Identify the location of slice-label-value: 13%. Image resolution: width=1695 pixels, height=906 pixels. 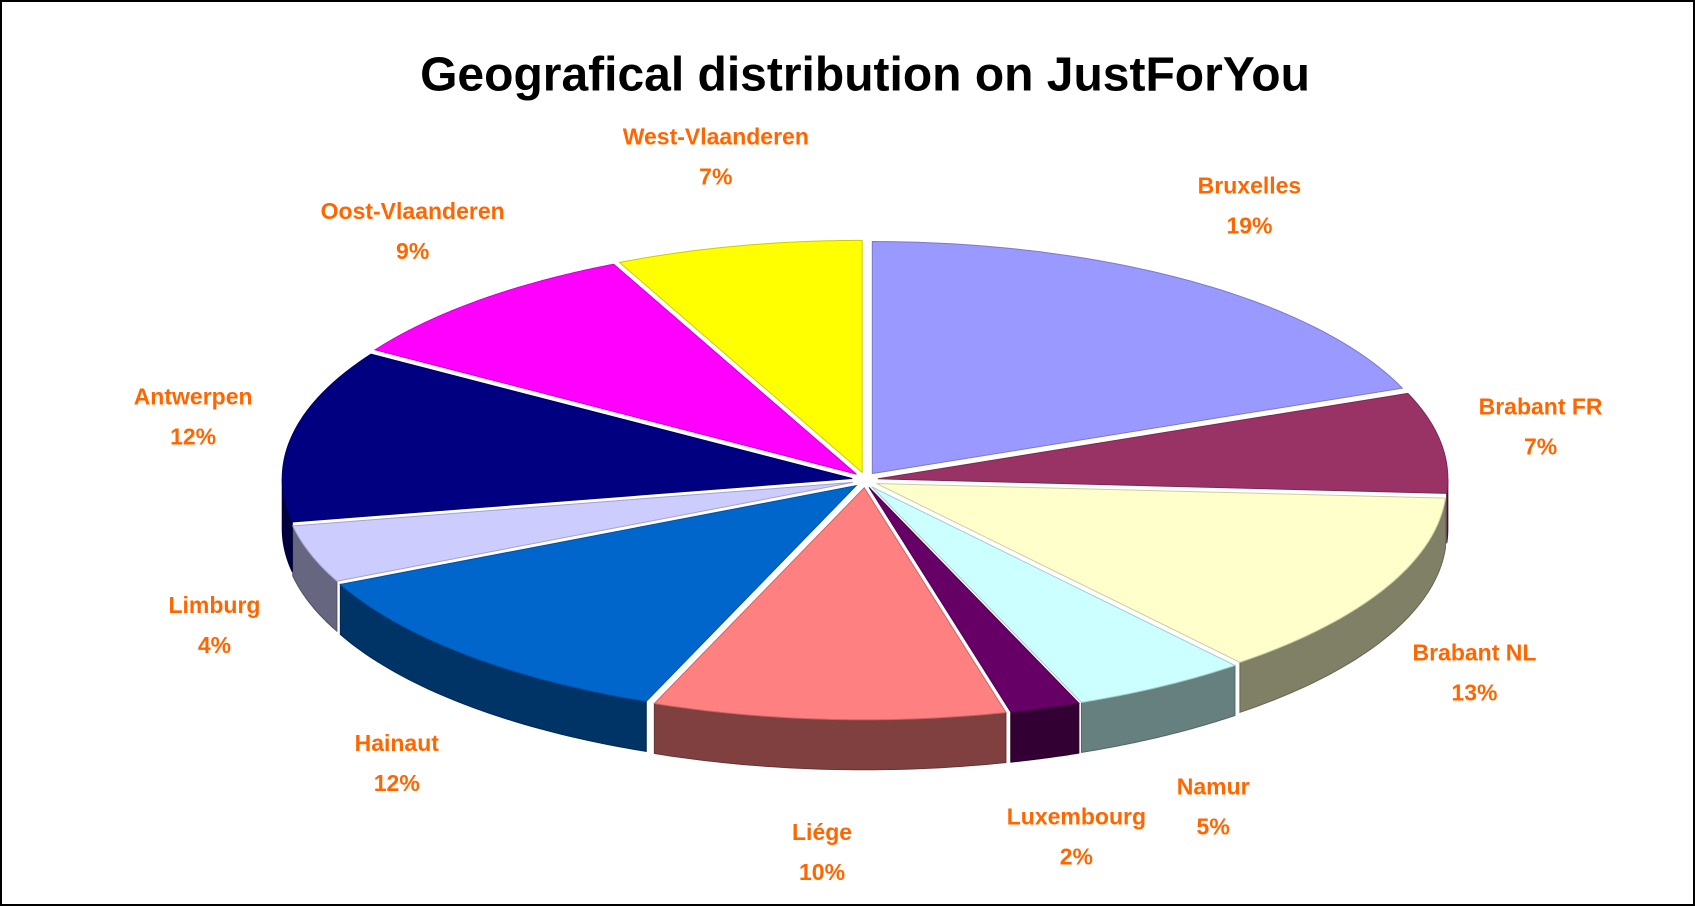
(1474, 693).